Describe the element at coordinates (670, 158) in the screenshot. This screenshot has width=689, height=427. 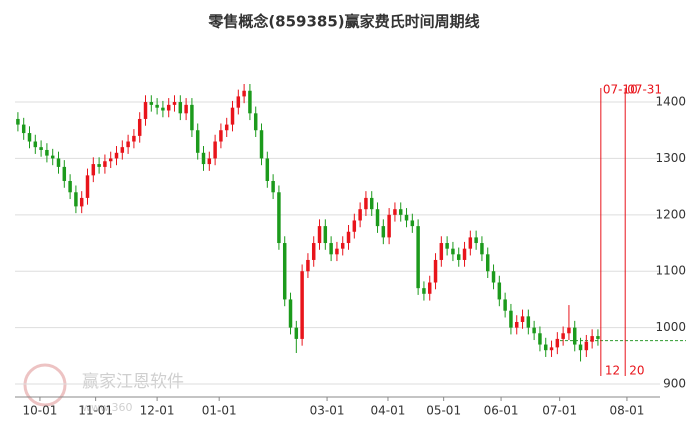
I see `y-tick-label: 1300` at that location.